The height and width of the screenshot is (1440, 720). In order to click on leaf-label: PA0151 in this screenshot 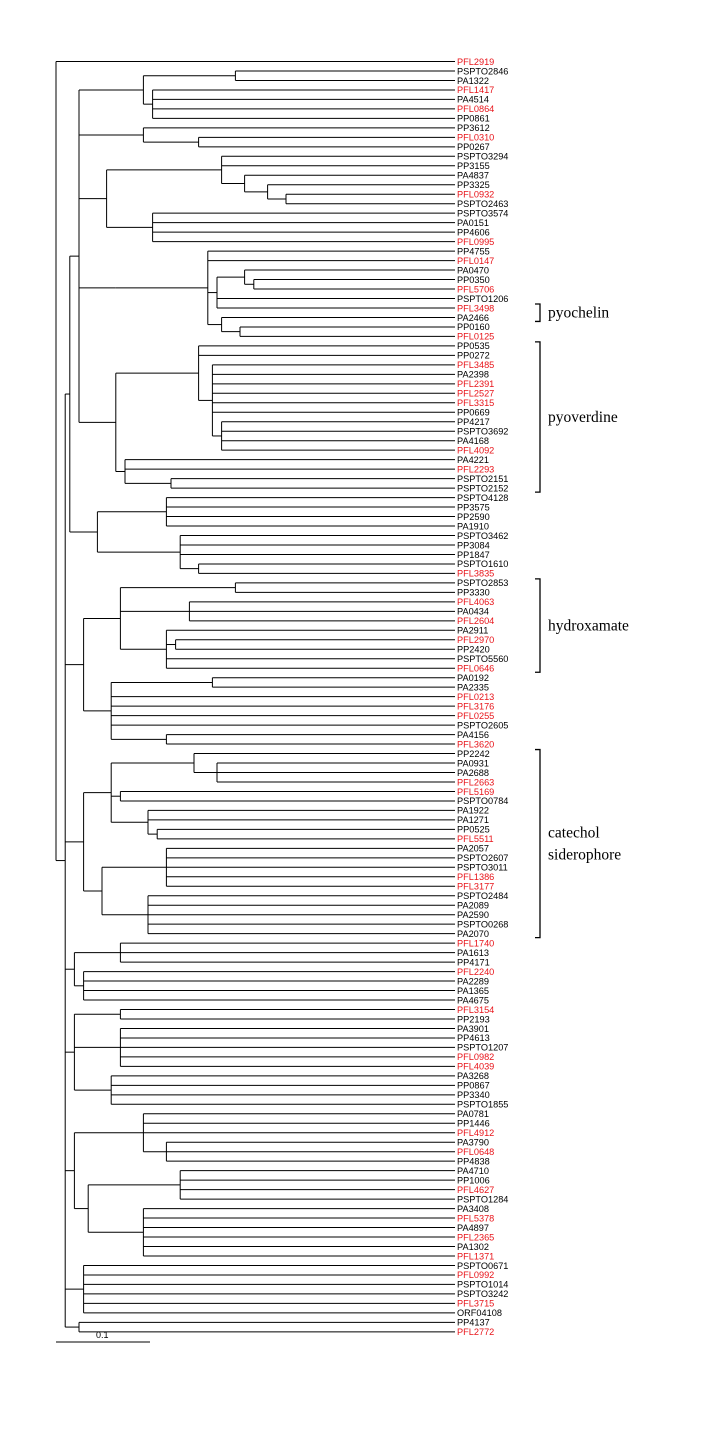, I will do `click(473, 223)`.